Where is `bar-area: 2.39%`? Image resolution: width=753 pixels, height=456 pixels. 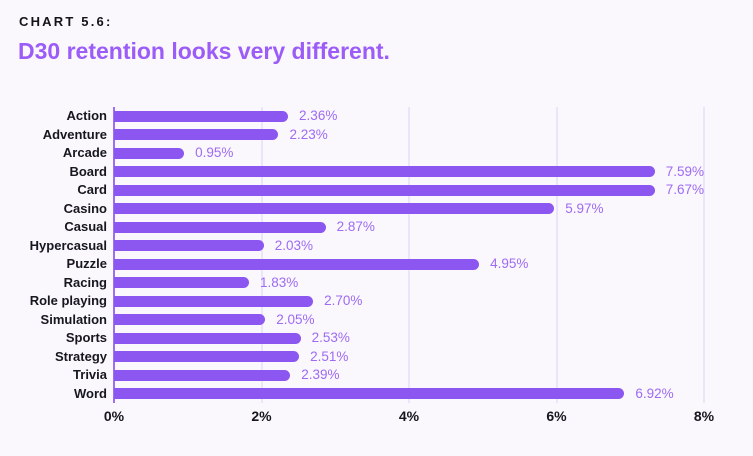
bar-area: 2.39% is located at coordinates (409, 375).